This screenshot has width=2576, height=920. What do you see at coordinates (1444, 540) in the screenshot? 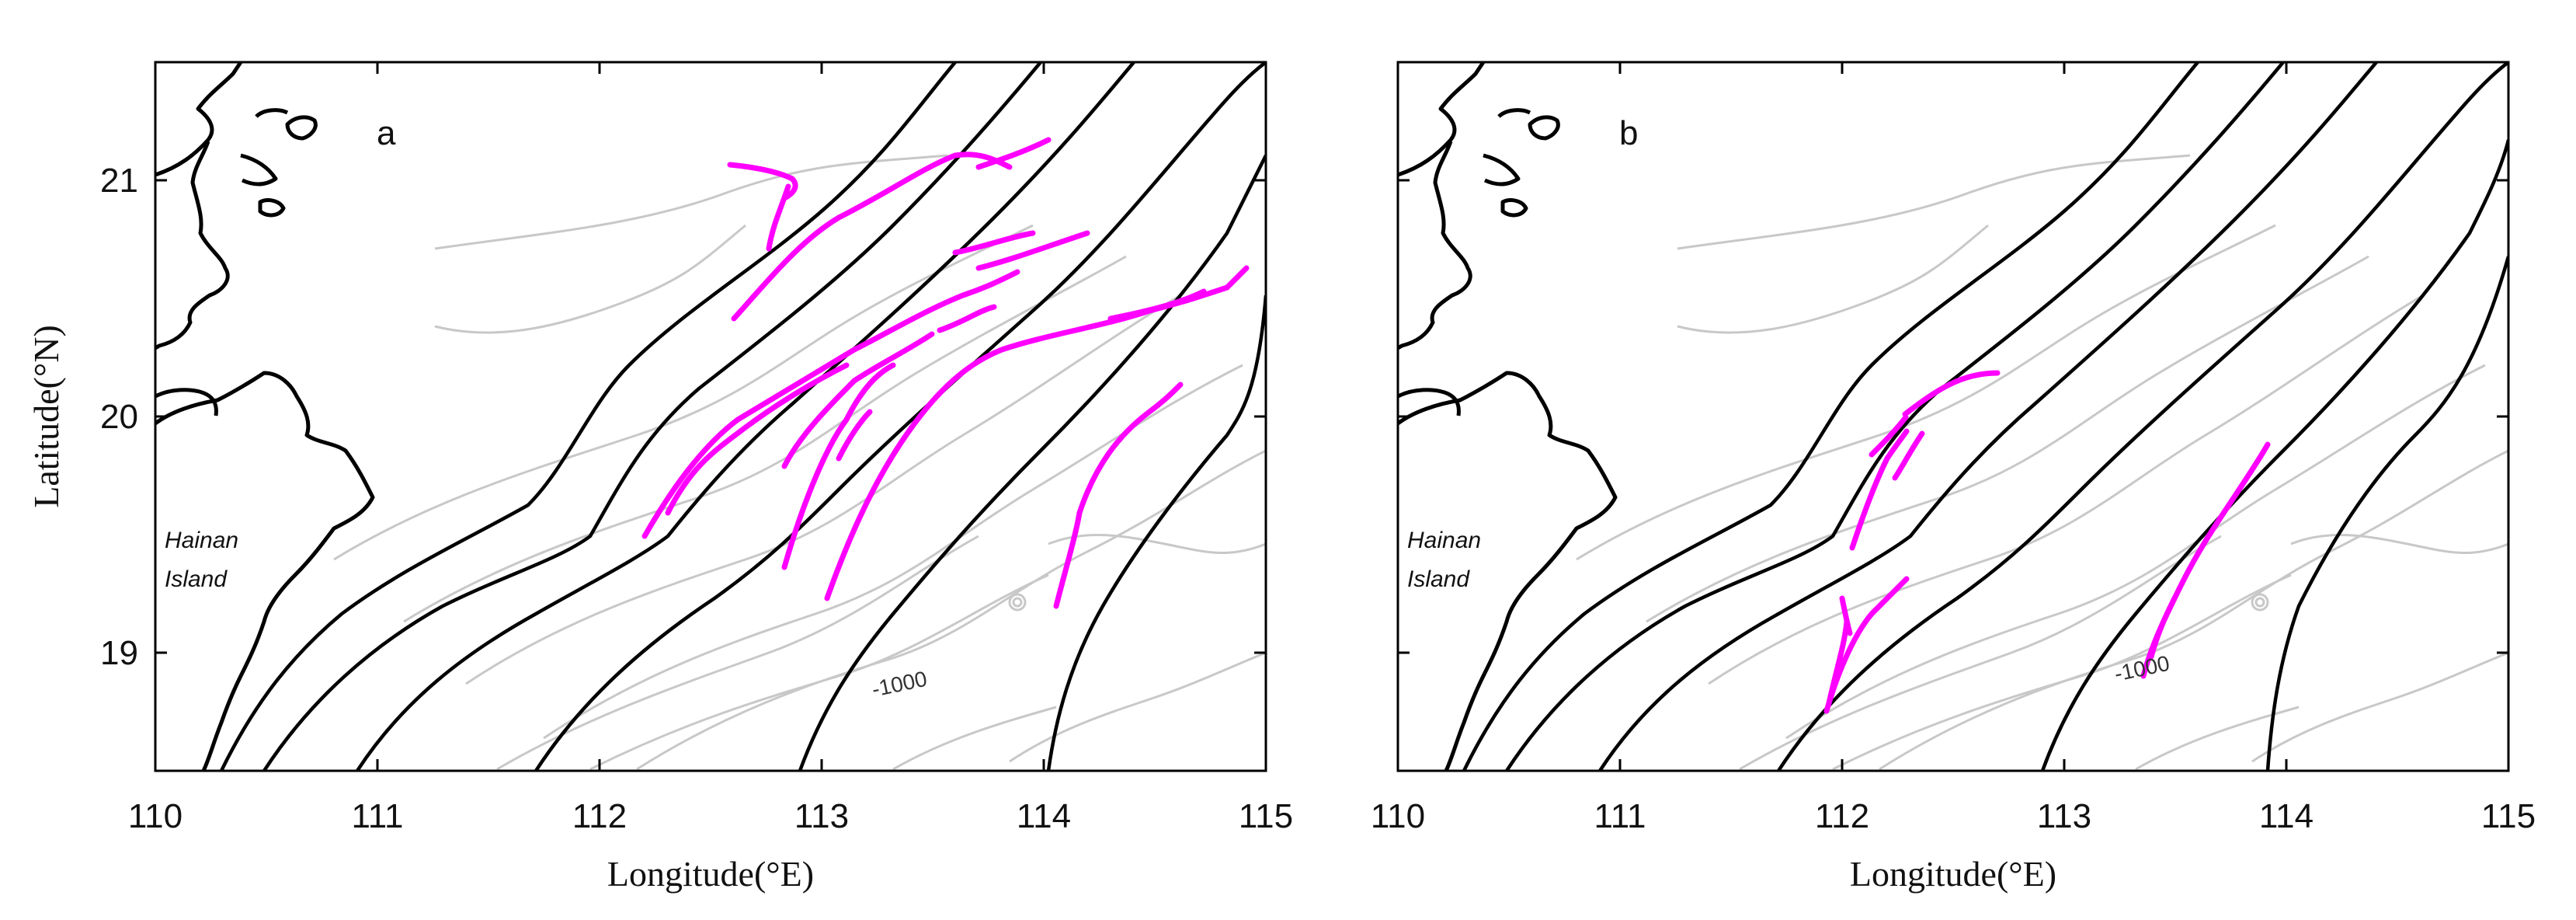
I see `island-label-line1-b: Hainan` at bounding box center [1444, 540].